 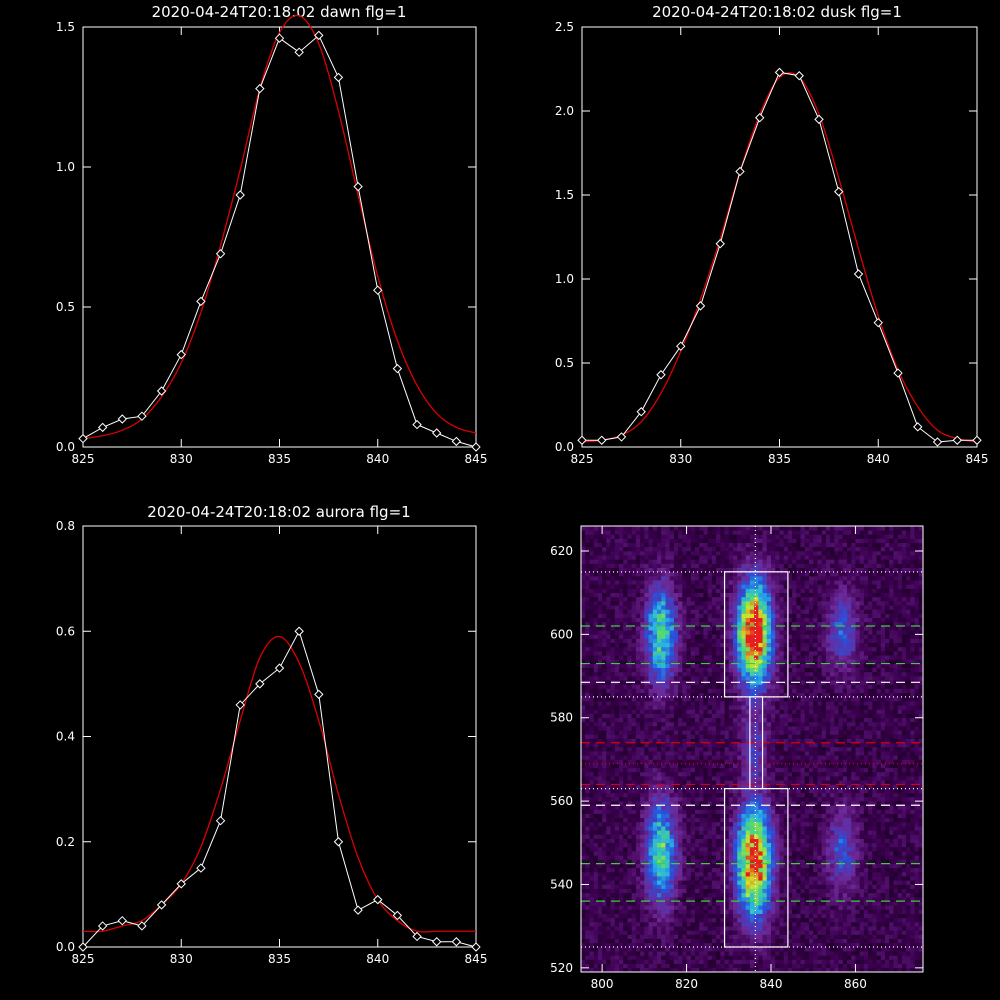 I want to click on dusk-data-point, so click(x=621, y=437).